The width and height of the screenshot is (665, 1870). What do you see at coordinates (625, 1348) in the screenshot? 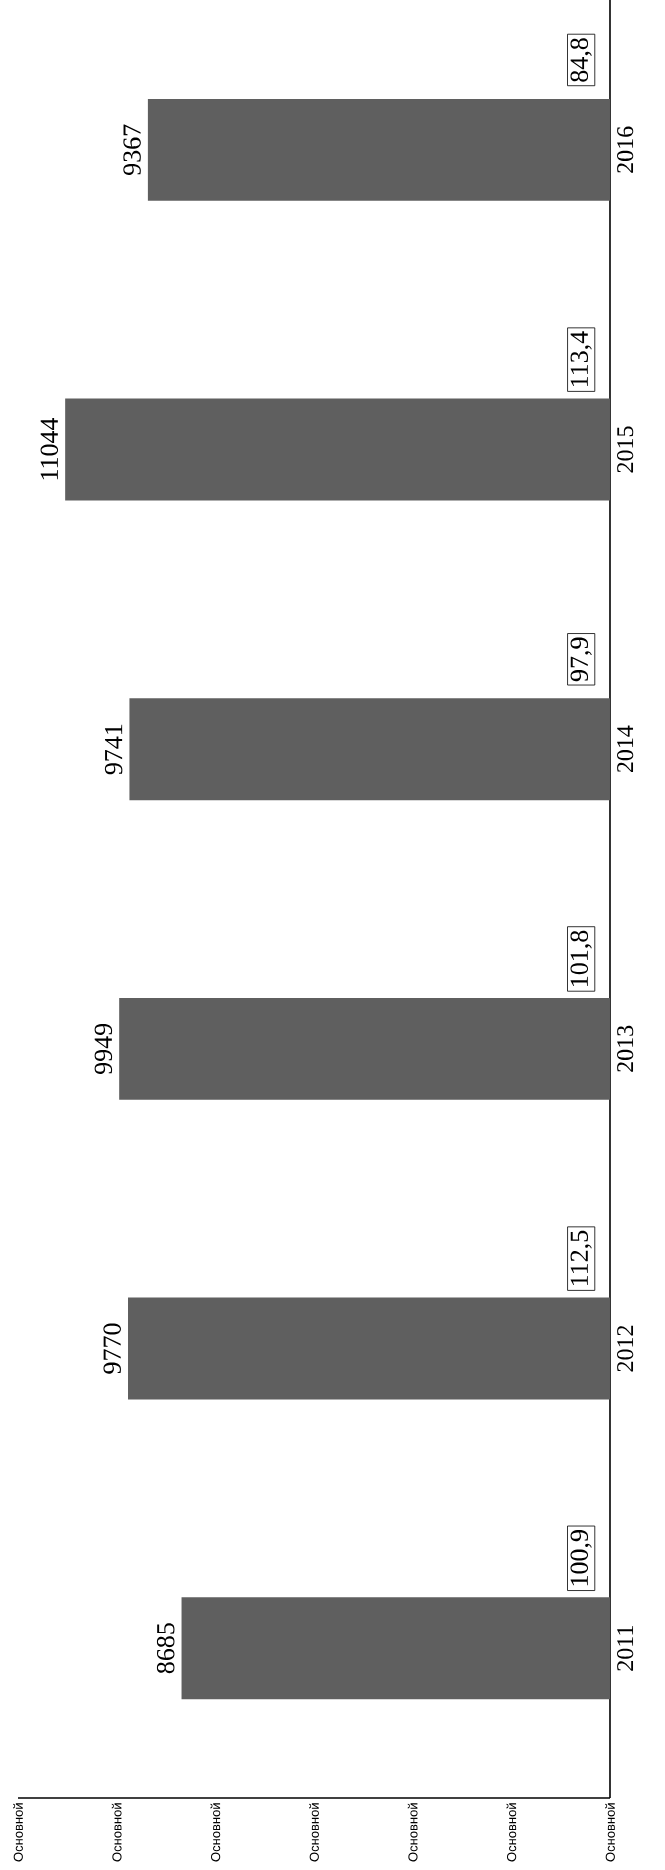
I see `y-tick-label: 2012` at bounding box center [625, 1348].